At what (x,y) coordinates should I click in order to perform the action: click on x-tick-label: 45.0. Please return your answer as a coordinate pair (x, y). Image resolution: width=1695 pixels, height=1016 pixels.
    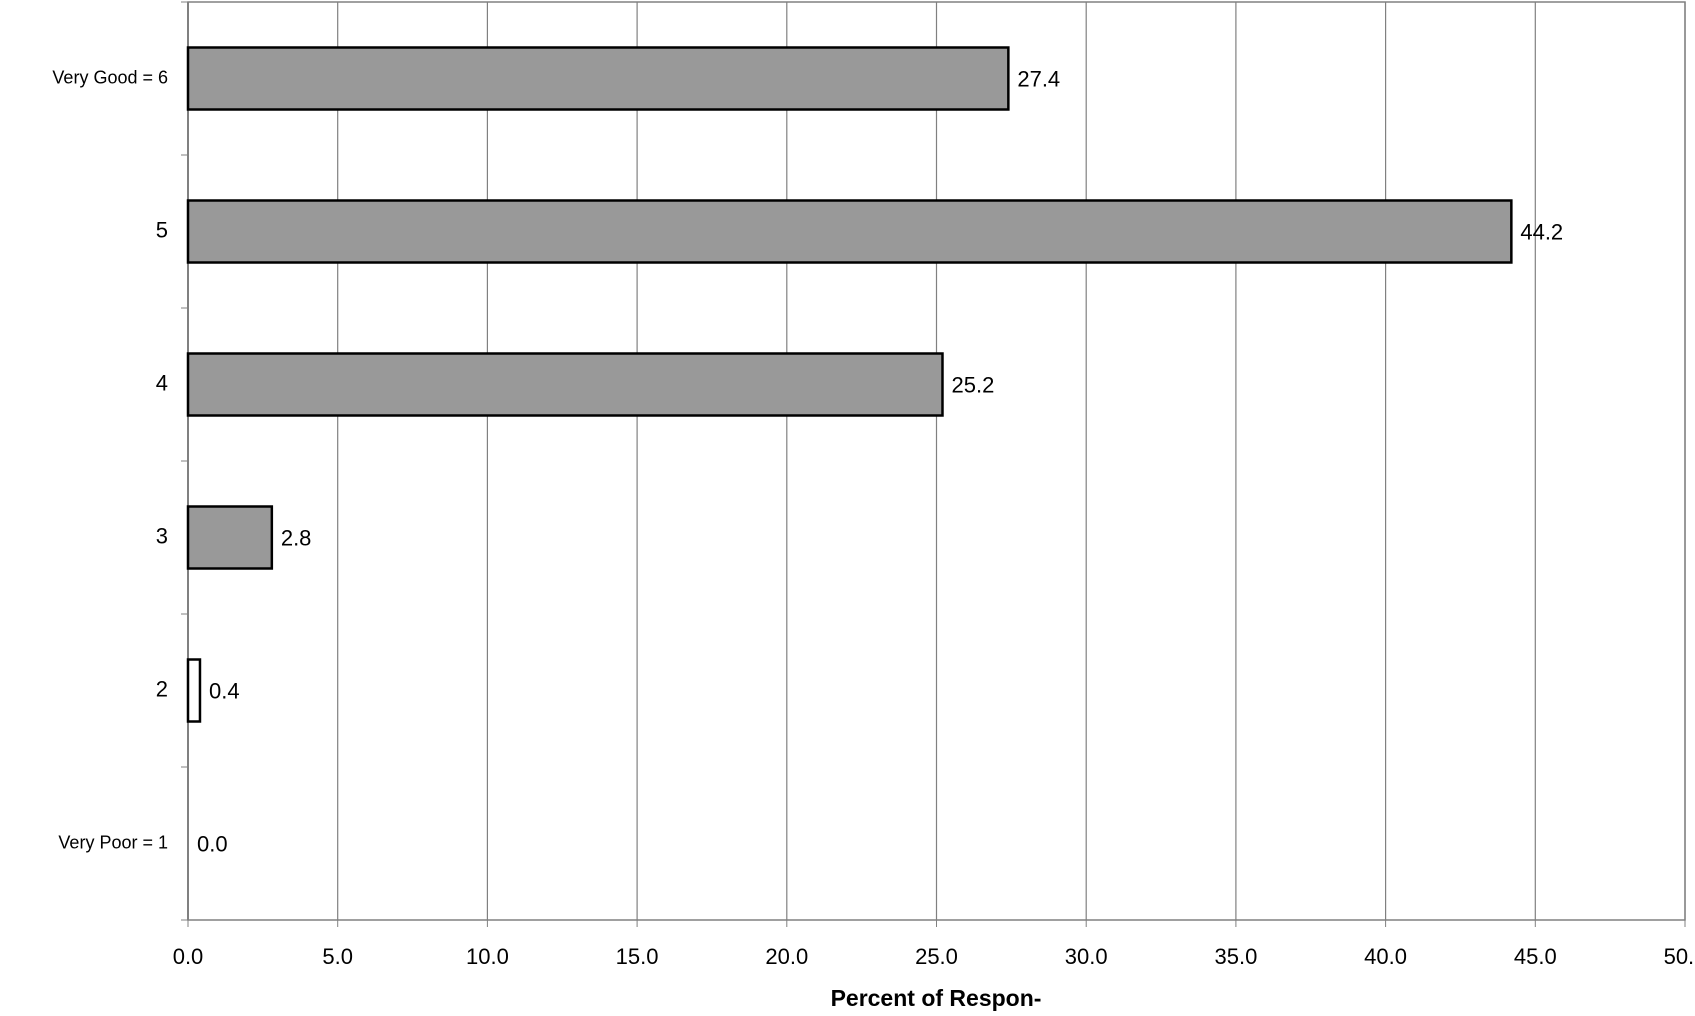
    Looking at the image, I should click on (1535, 956).